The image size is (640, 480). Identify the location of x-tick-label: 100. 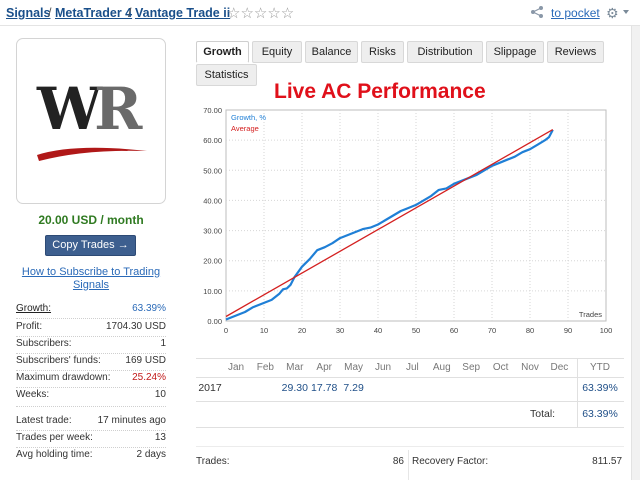
(606, 330).